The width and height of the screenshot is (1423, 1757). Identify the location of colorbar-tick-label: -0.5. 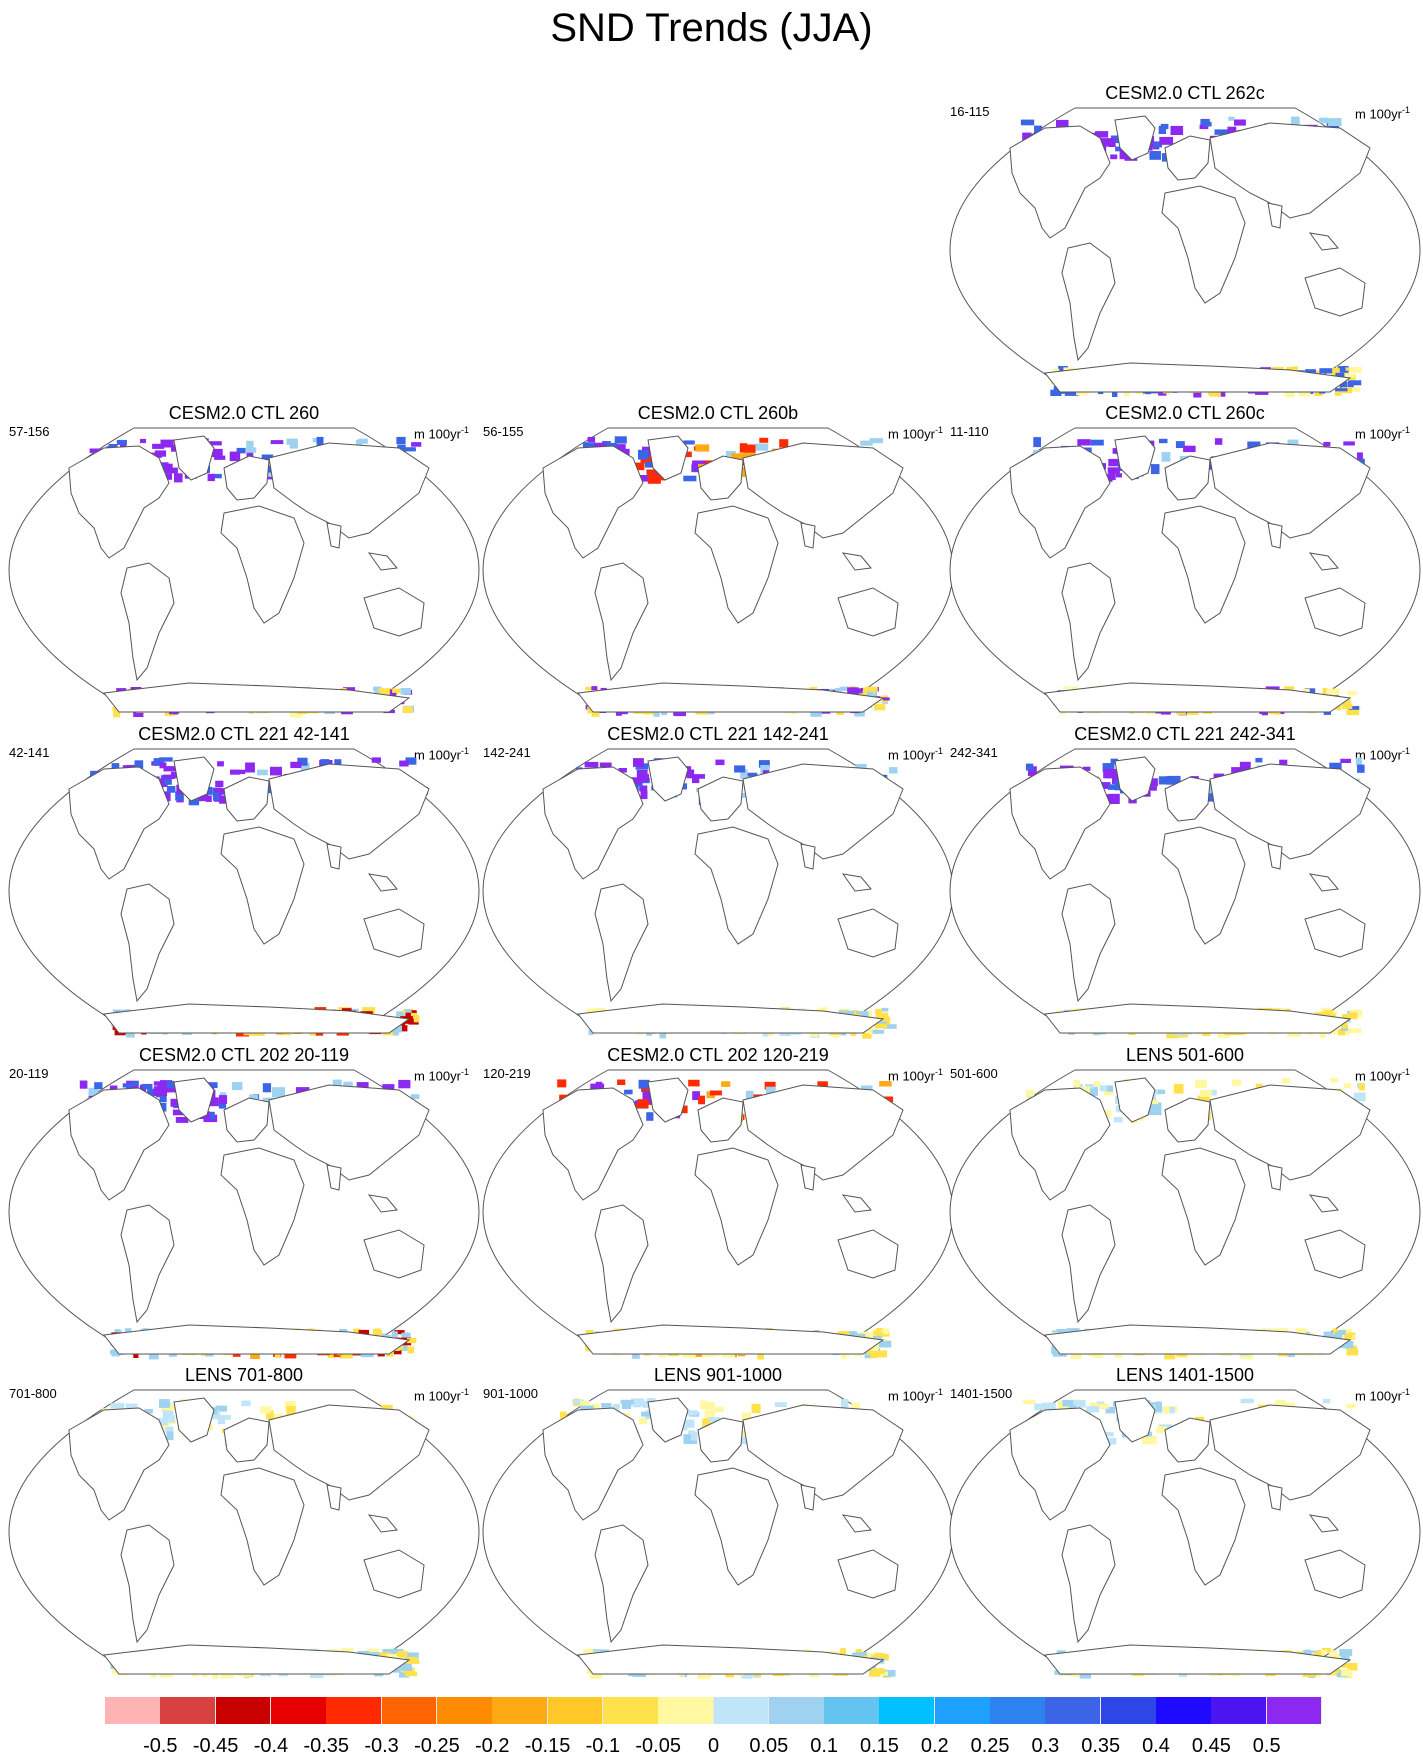
(160, 1746).